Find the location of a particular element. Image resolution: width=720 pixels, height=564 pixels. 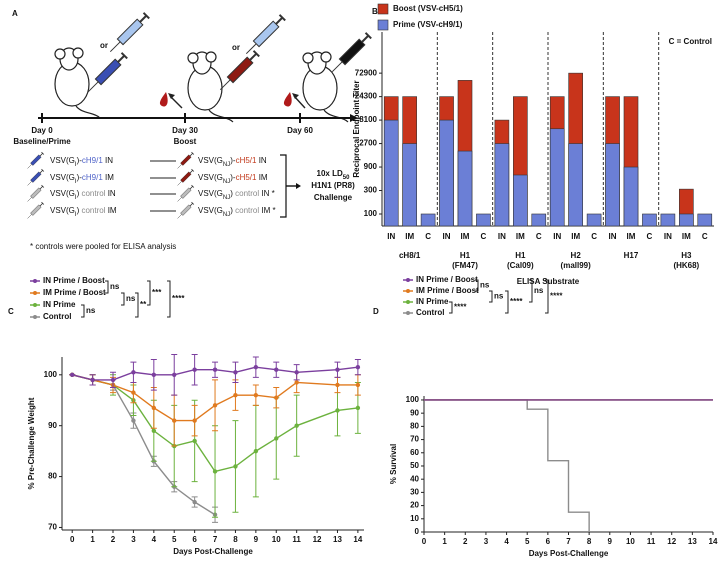

text-segment: cH5/1 is located at coordinates (246, 160).